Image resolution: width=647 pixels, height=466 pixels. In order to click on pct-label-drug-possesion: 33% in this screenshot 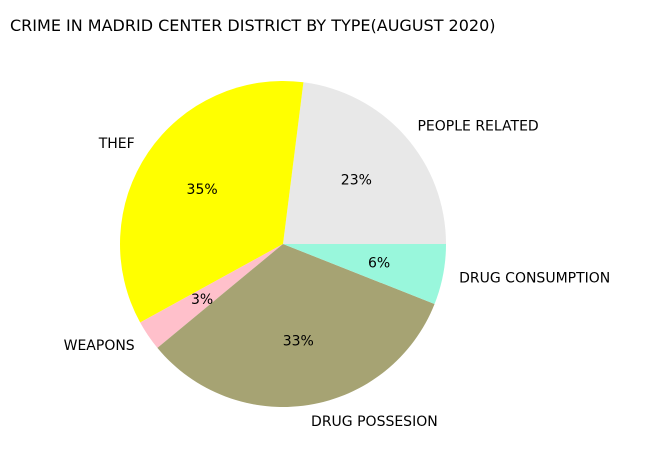, I will do `click(298, 342)`.